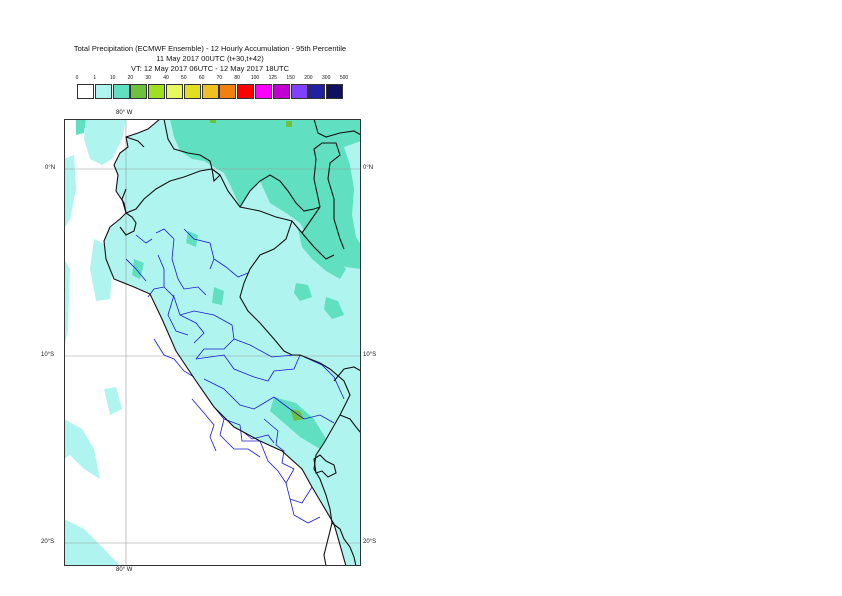 The image size is (842, 596). Describe the element at coordinates (368, 168) in the screenshot. I see `lat-label-right-0: 0°N` at that location.